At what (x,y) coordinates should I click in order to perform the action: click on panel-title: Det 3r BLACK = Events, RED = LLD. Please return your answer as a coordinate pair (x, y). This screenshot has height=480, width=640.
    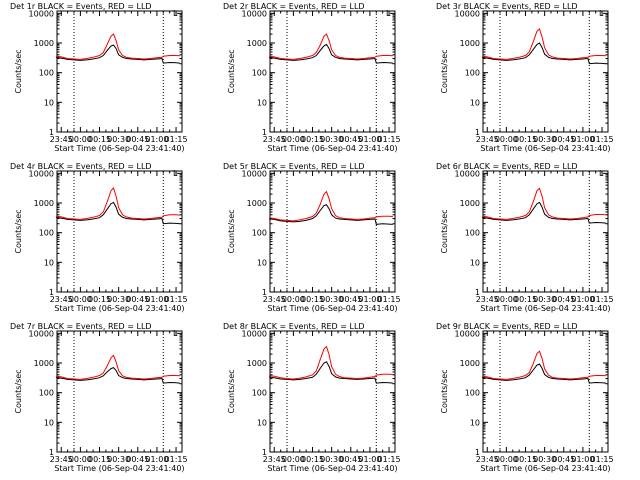
    Looking at the image, I should click on (507, 6).